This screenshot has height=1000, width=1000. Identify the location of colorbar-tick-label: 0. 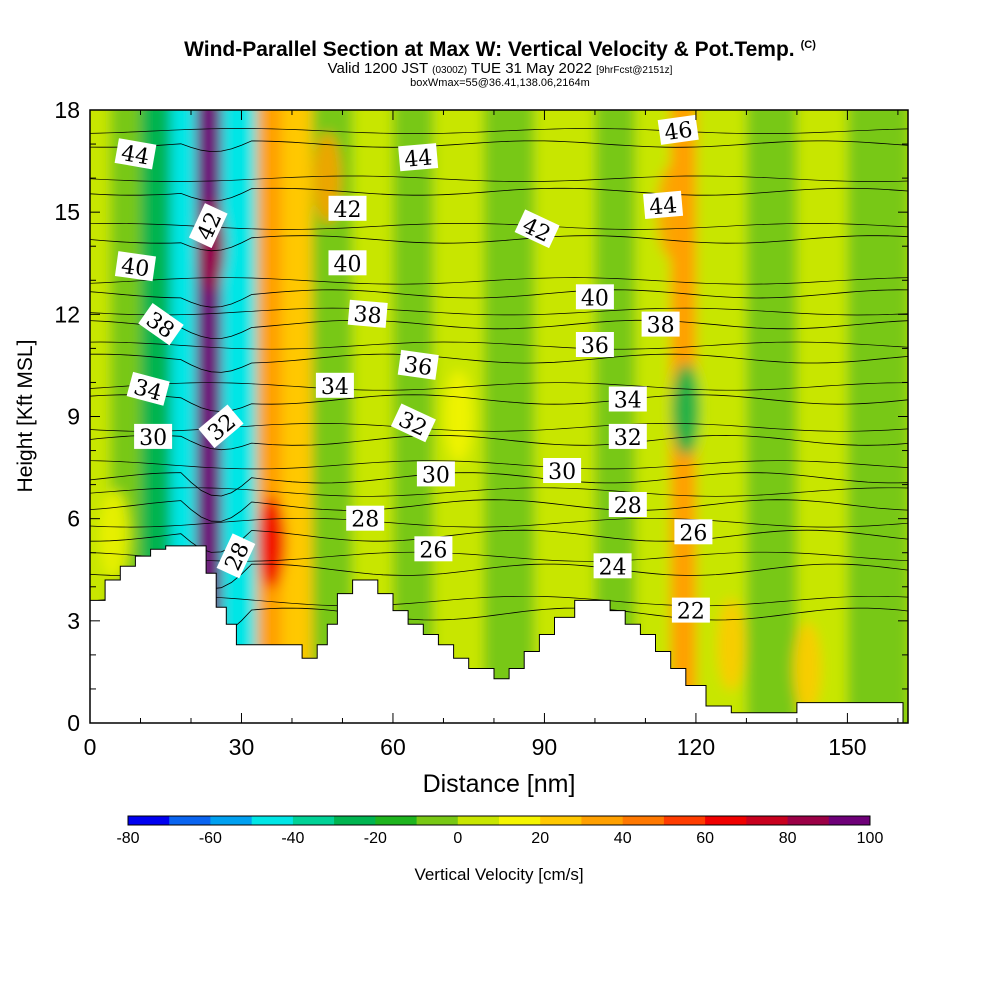
(457, 838).